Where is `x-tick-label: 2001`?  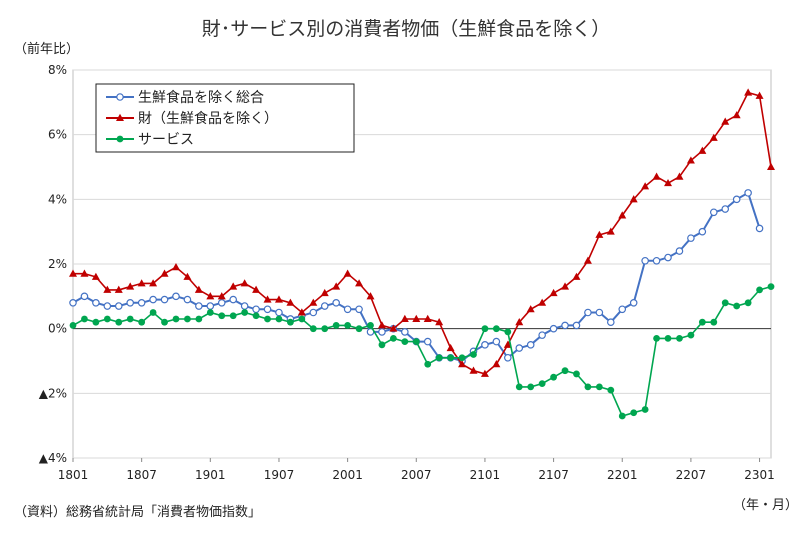 x-tick-label: 2001 is located at coordinates (347, 475).